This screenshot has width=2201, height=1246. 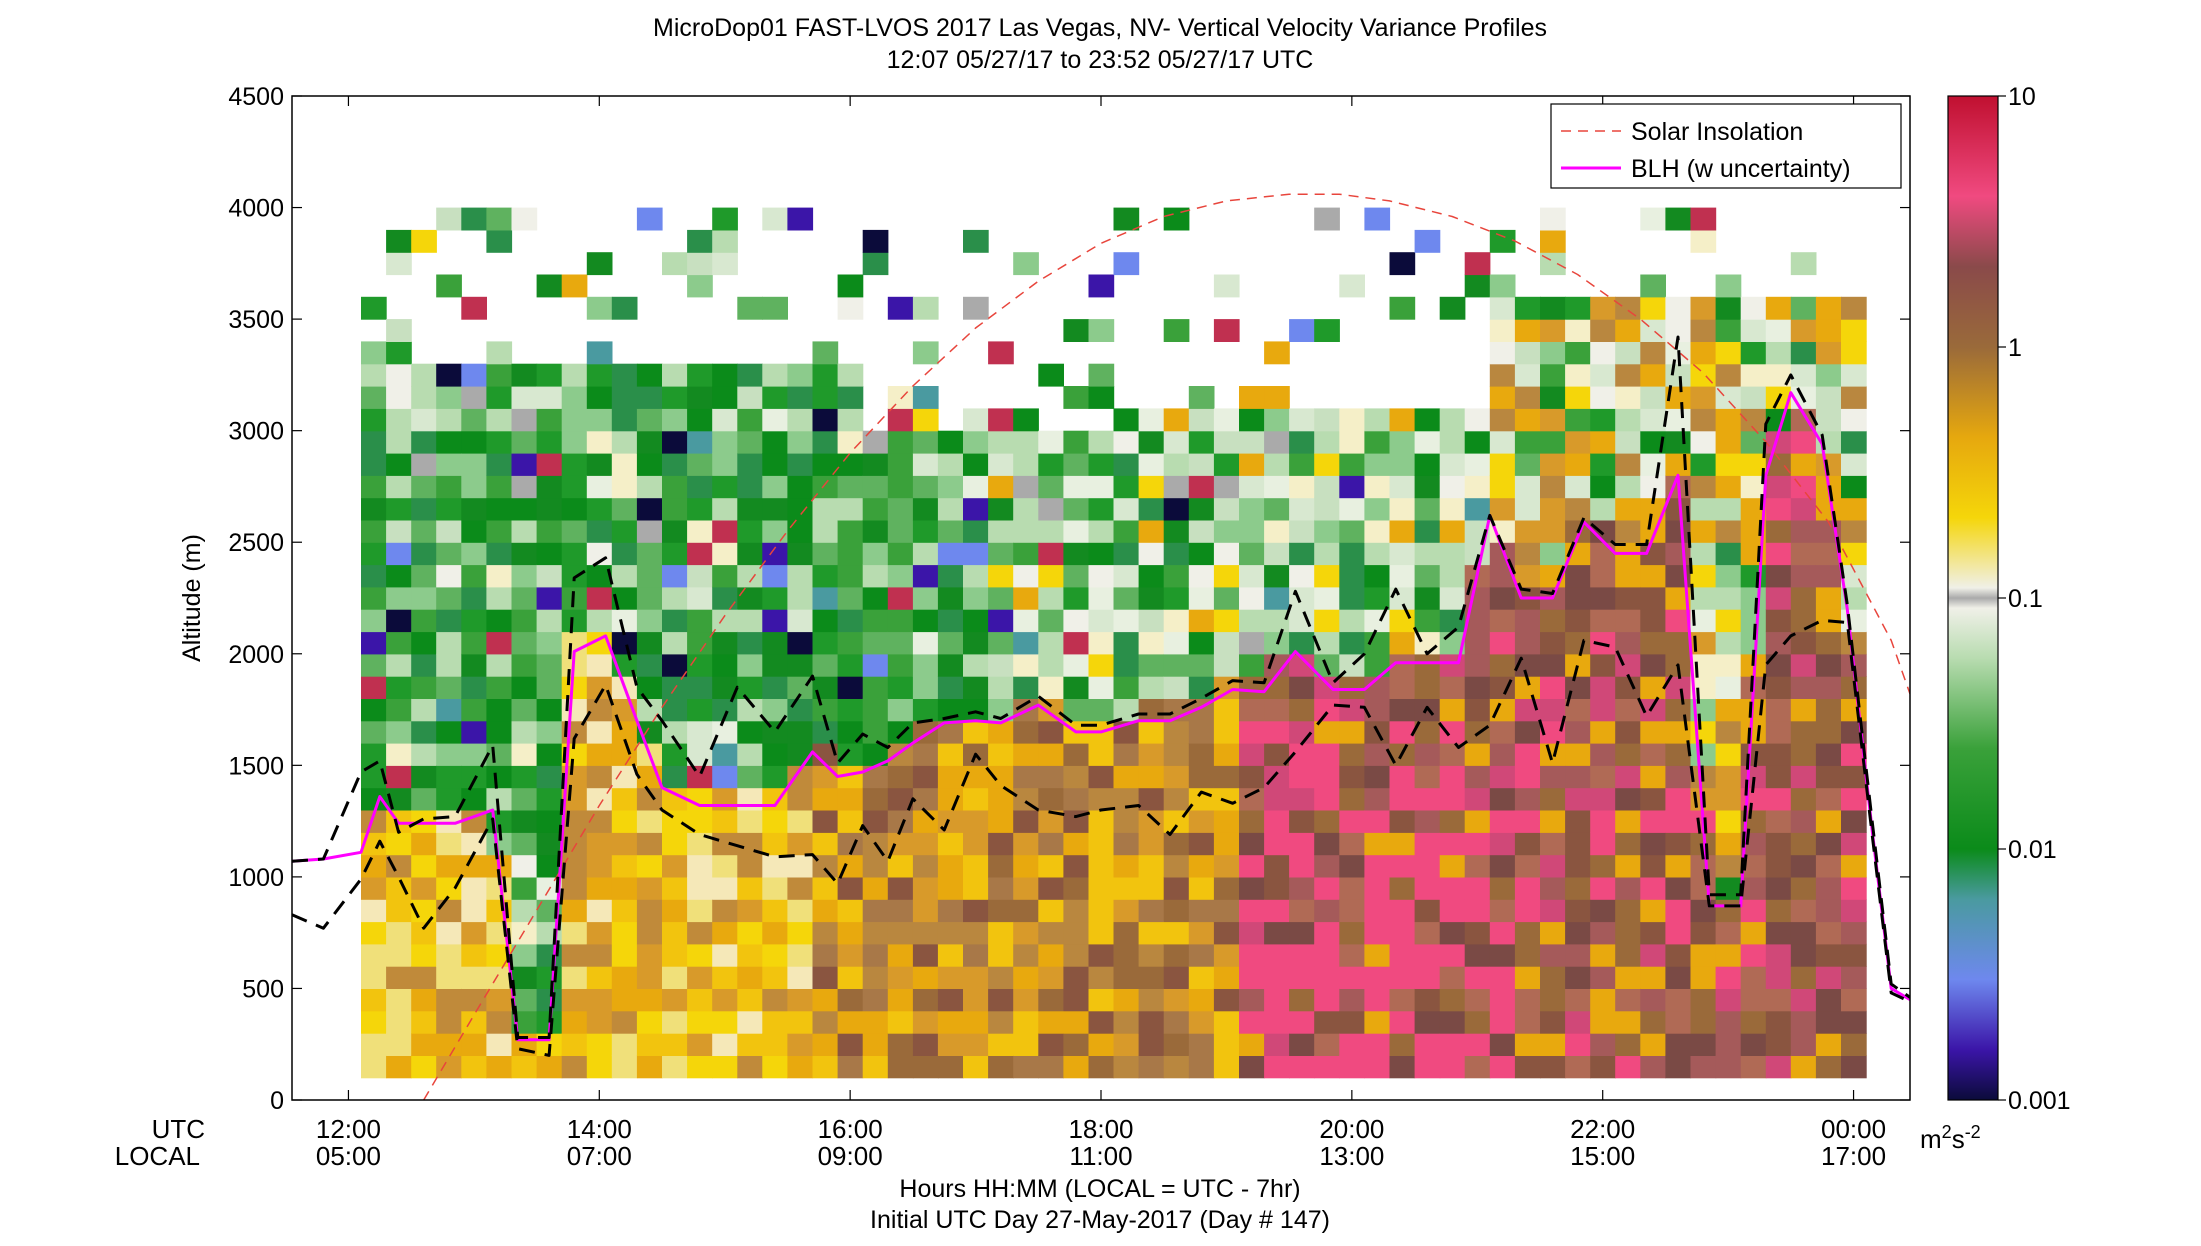 What do you see at coordinates (1100, 1220) in the screenshot?
I see `x-axis-sublabel: Initial UTC Day 27-May-2017 (Day # 147)` at bounding box center [1100, 1220].